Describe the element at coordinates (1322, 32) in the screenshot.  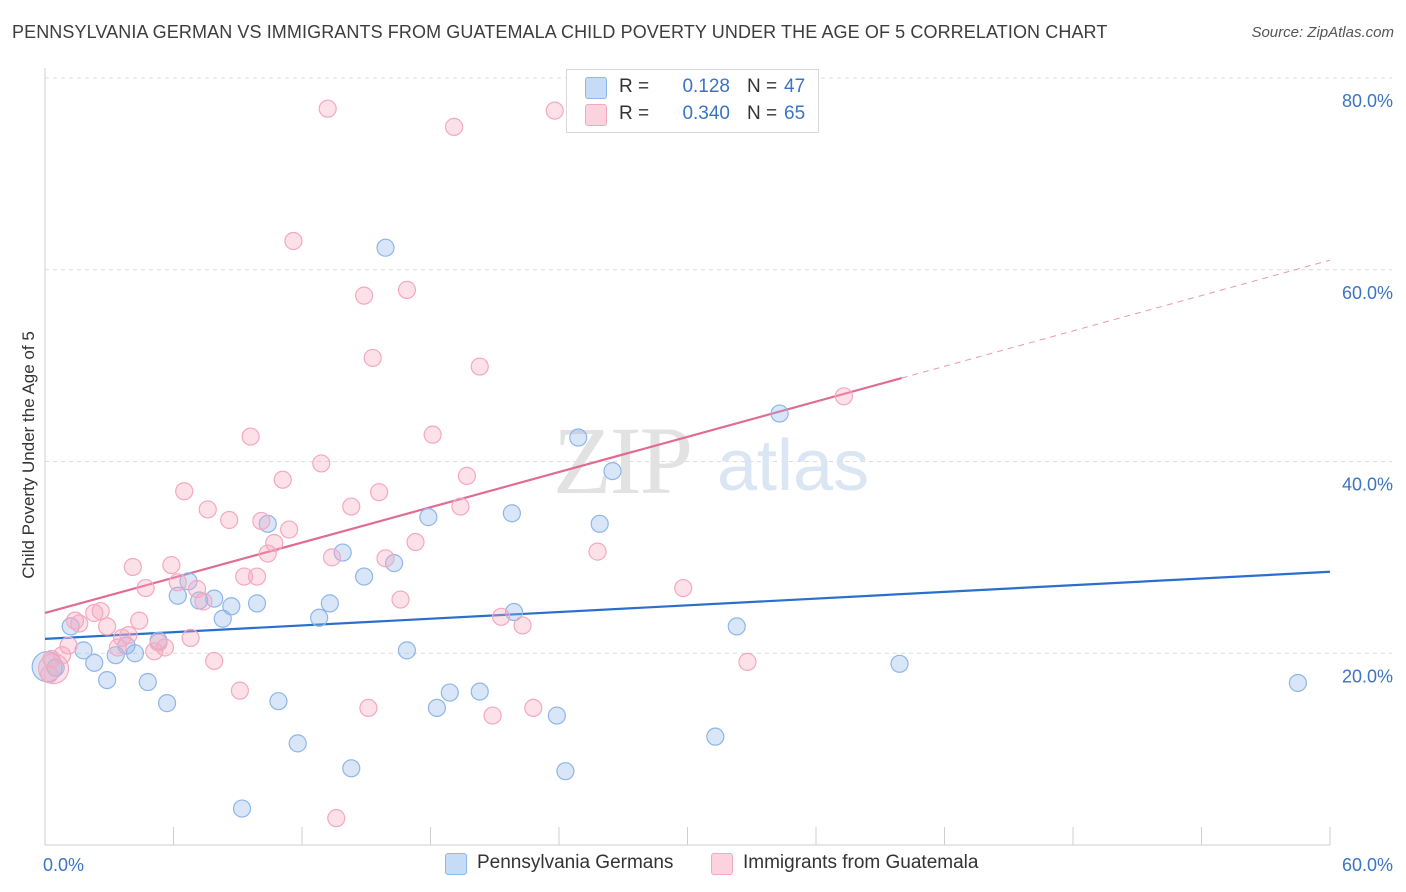
I see `source-label: Source: ZipAtlas.com` at that location.